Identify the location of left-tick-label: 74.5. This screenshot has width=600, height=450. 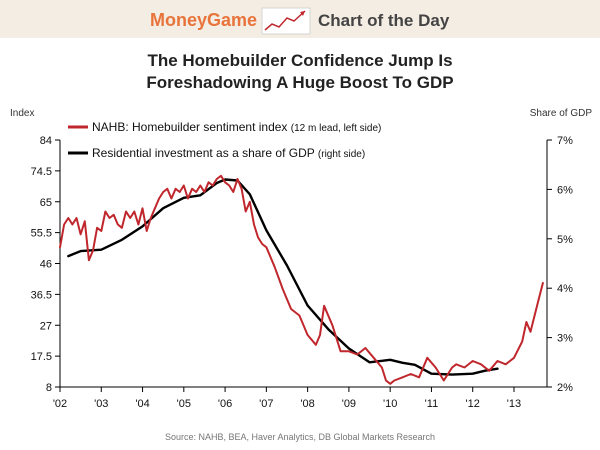
(41, 172).